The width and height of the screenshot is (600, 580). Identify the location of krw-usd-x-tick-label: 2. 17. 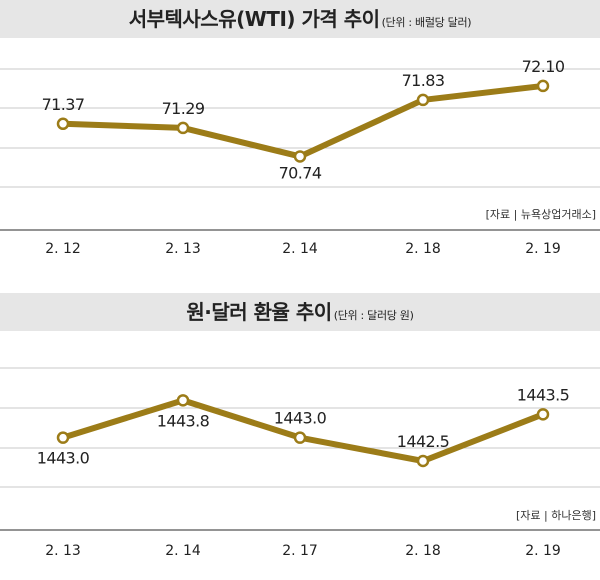
(300, 551).